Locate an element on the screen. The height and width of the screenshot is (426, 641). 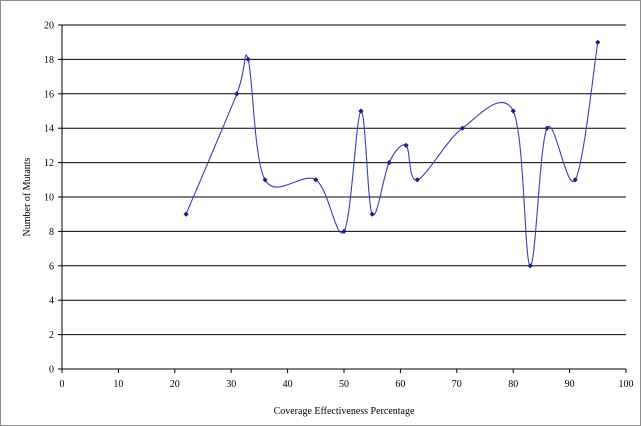
x-tick-label: 60 is located at coordinates (400, 384).